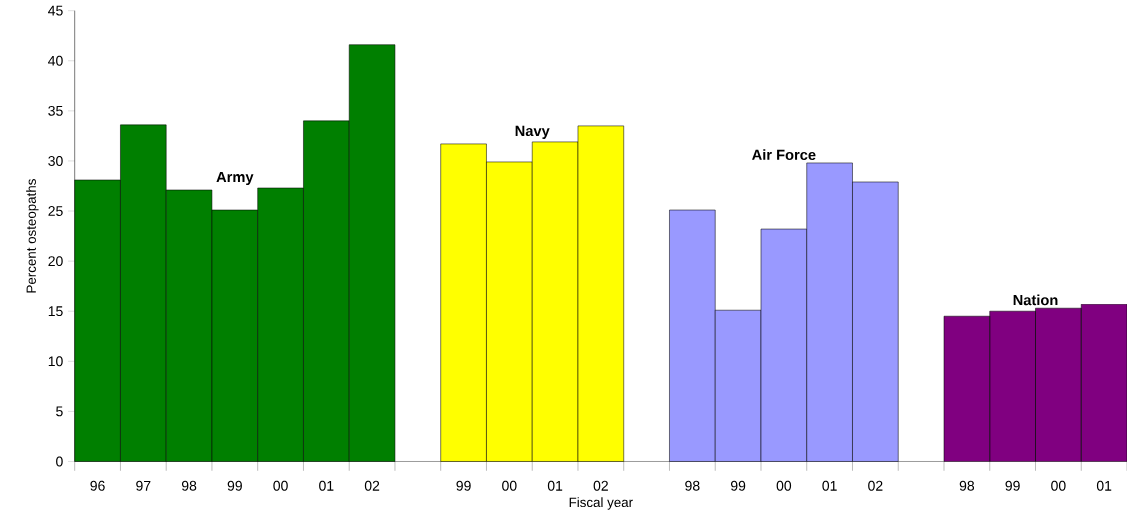 This screenshot has height=528, width=1127. Describe the element at coordinates (32, 236) in the screenshot. I see `y-axis-title: Percent osteopaths` at that location.